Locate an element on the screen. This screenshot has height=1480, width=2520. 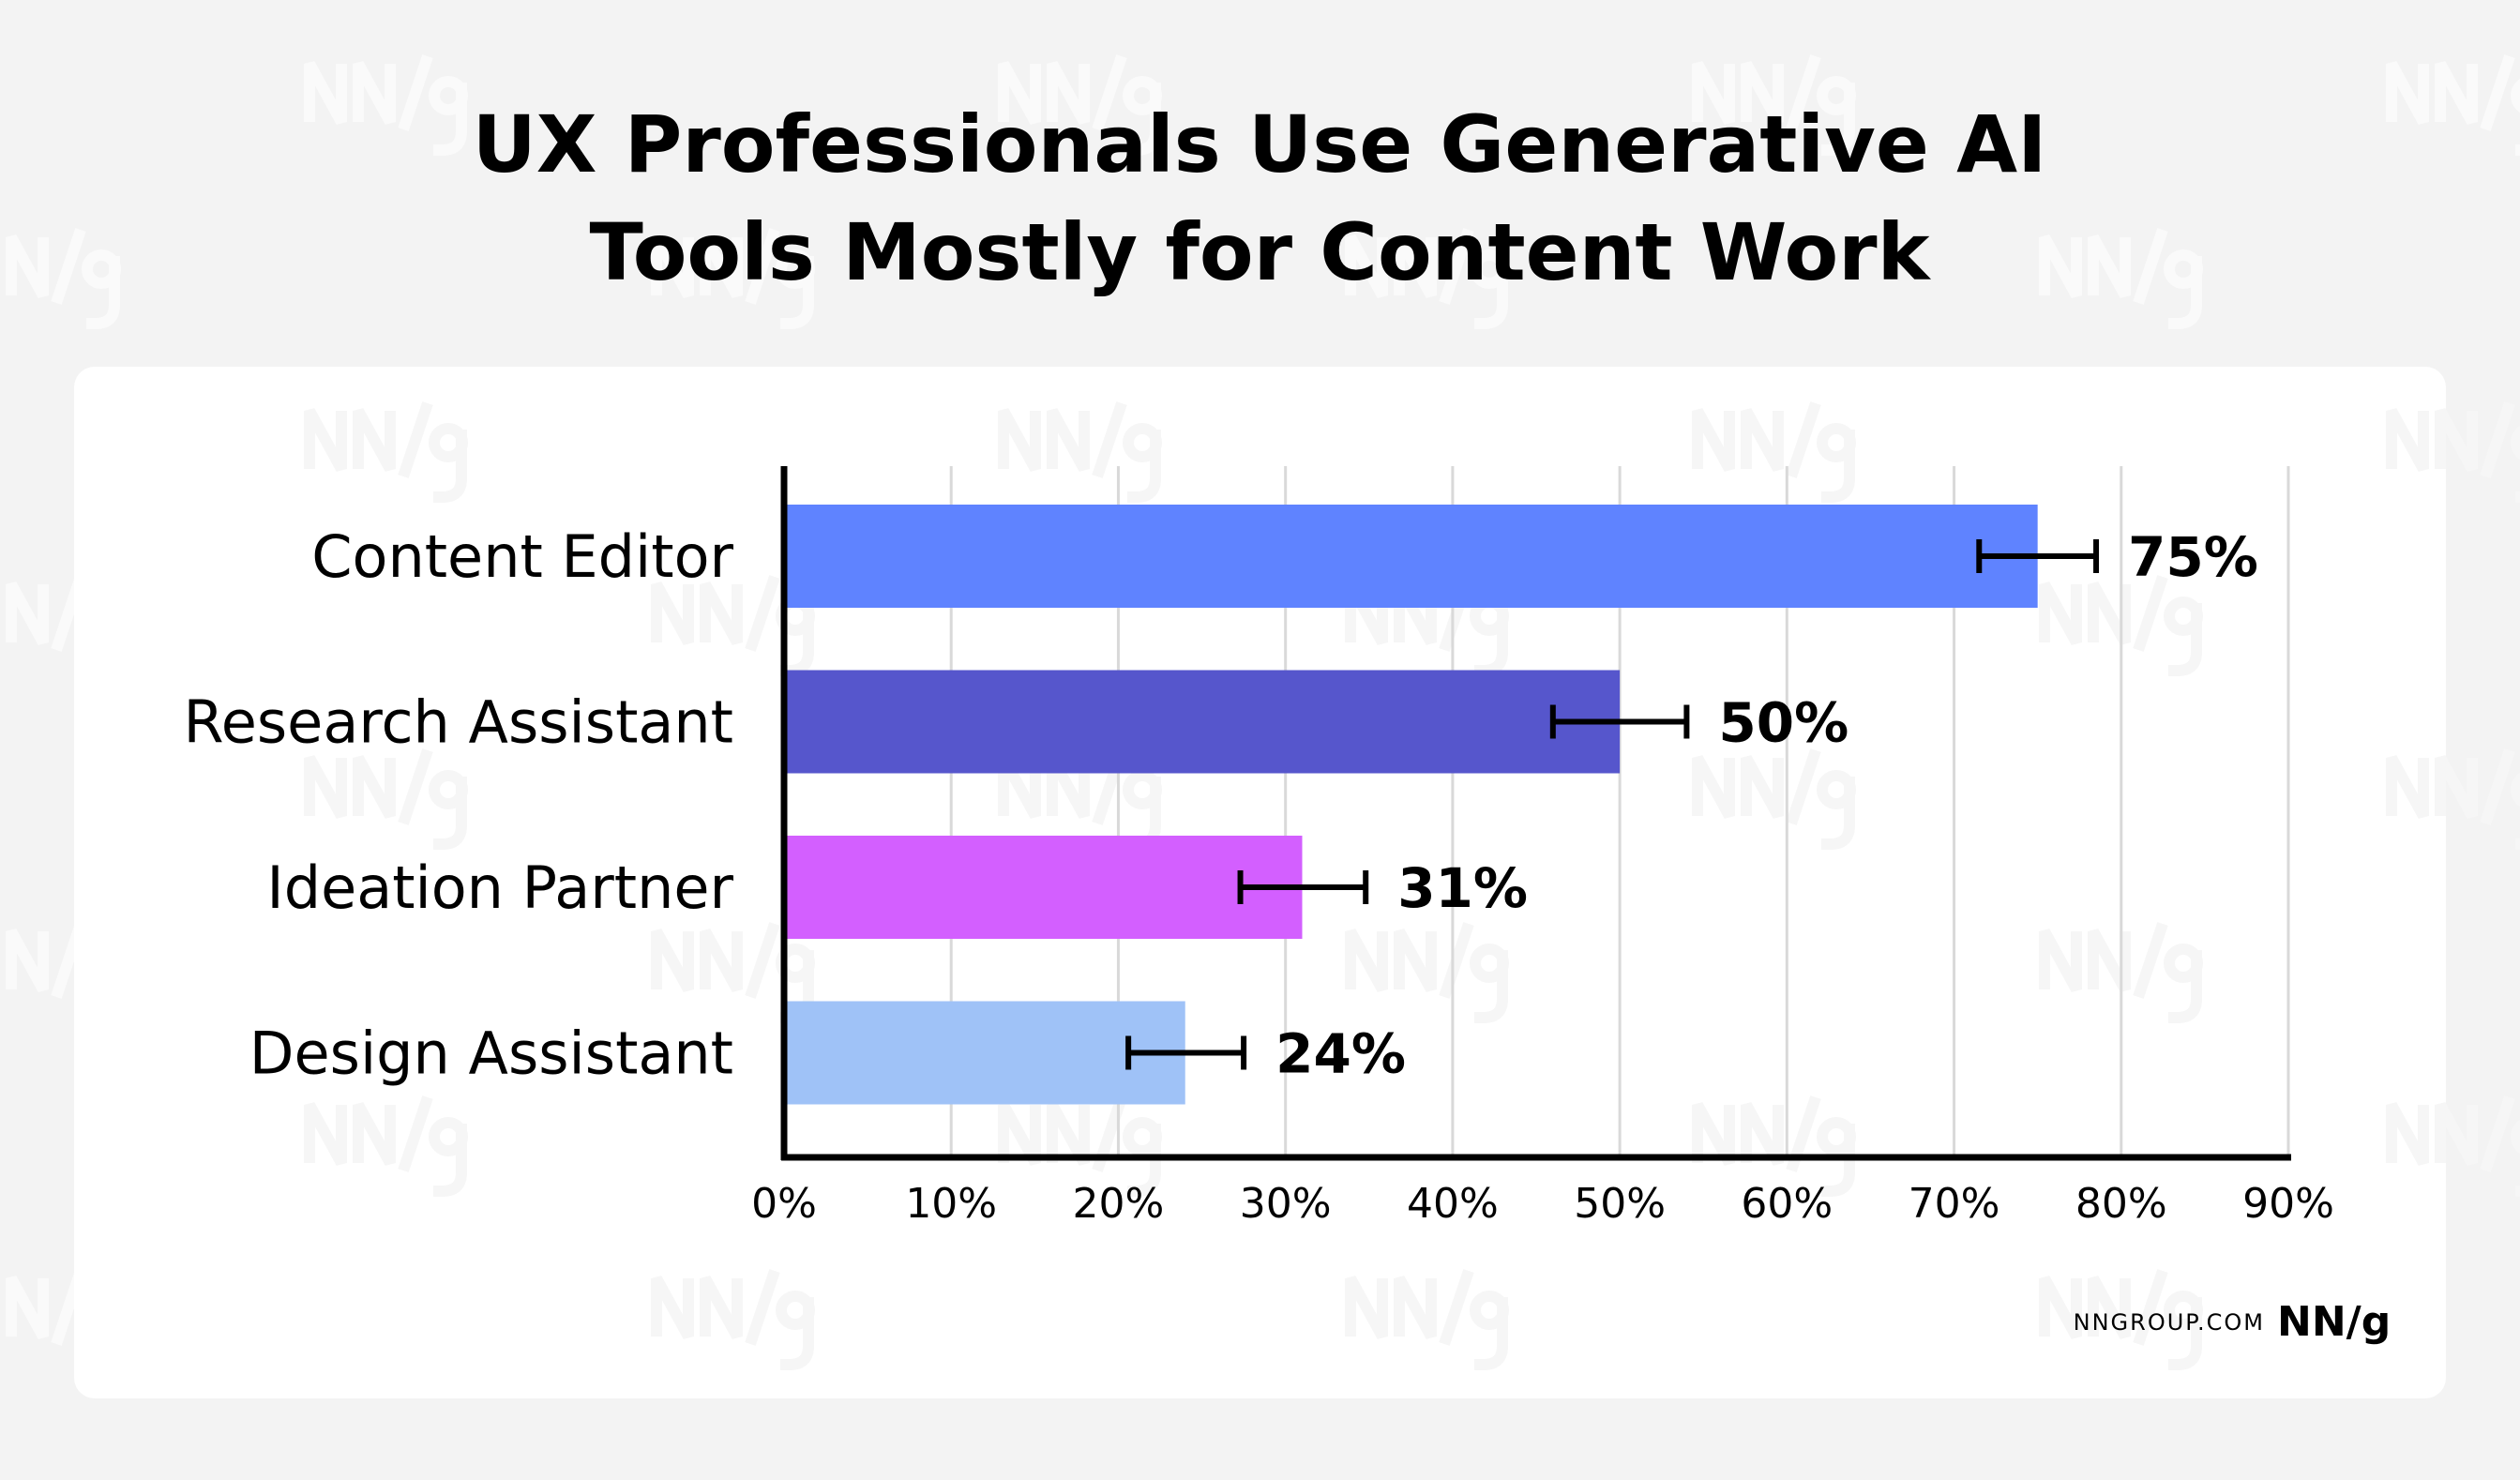
x-tick-label: 10% is located at coordinates (951, 1204).